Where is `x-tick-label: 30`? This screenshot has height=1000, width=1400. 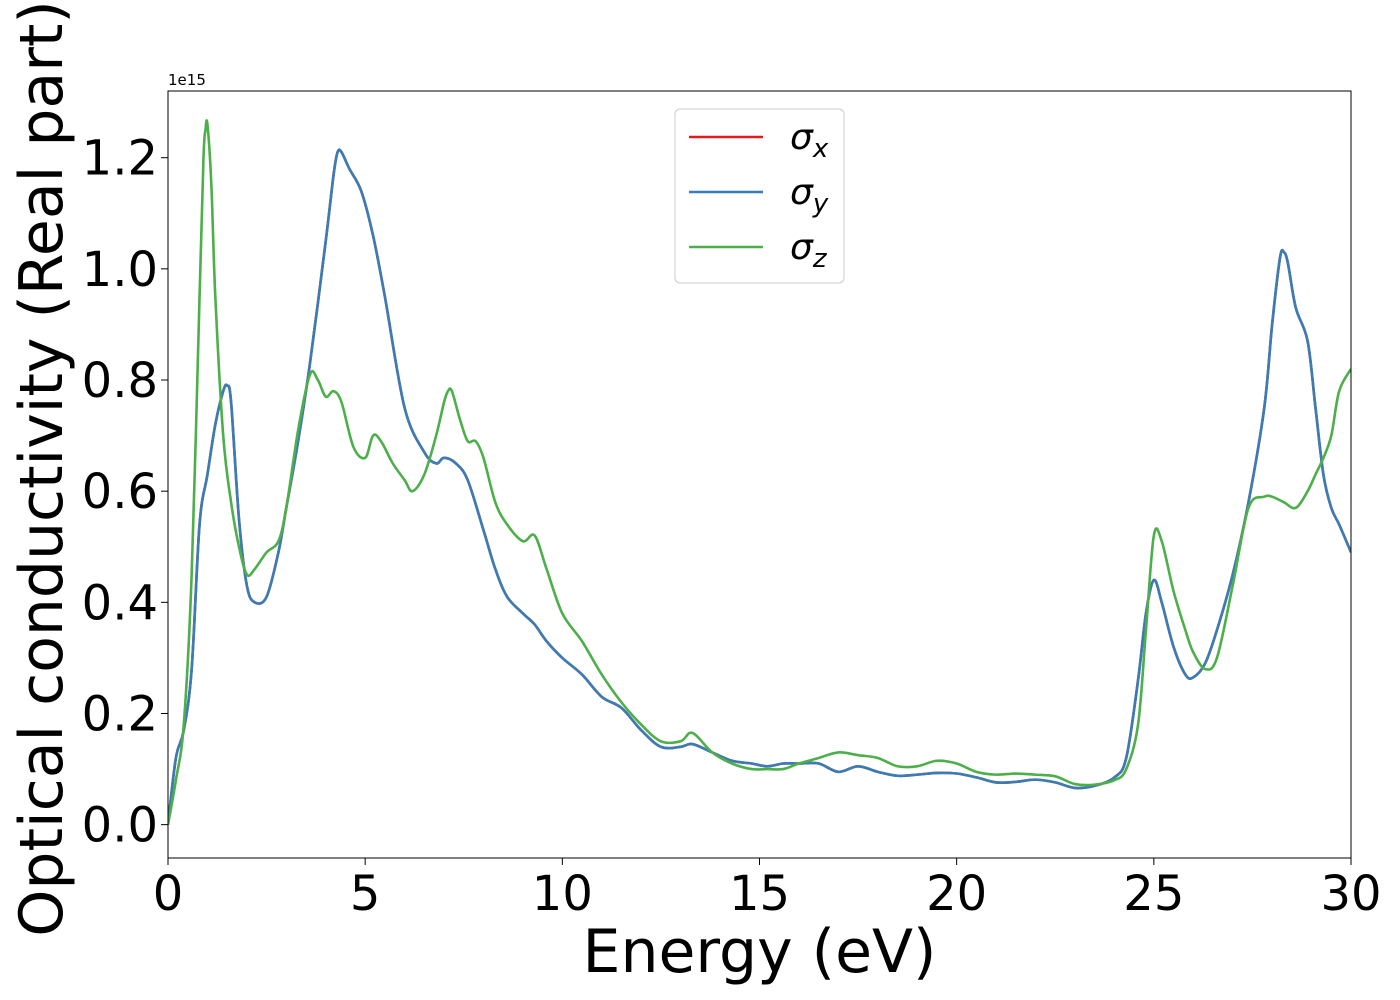 x-tick-label: 30 is located at coordinates (1350, 894).